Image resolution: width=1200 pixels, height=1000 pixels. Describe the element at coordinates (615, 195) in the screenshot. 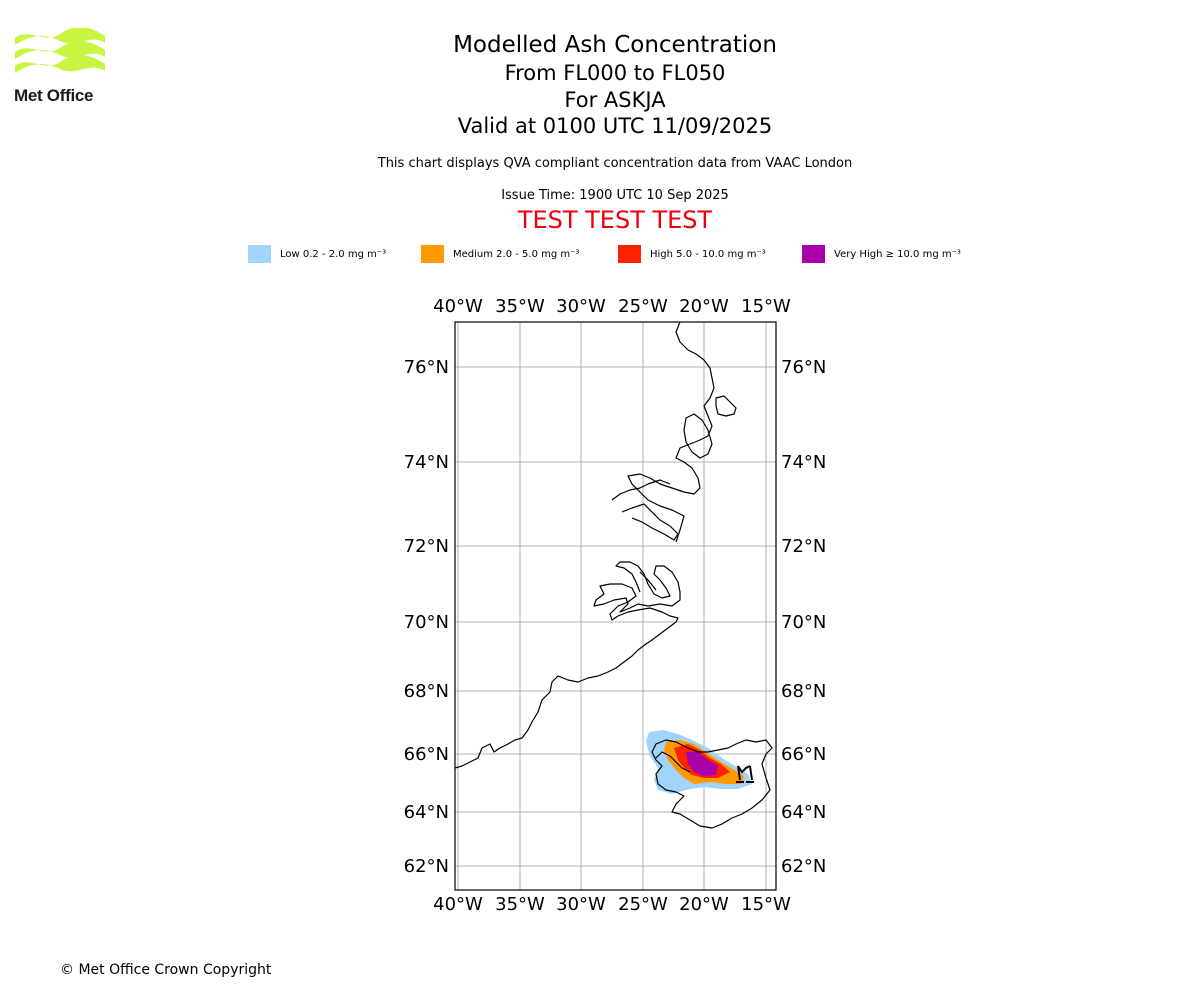

I see `issue-time: Issue Time: 1900 UTC 10 Sep 2025` at that location.